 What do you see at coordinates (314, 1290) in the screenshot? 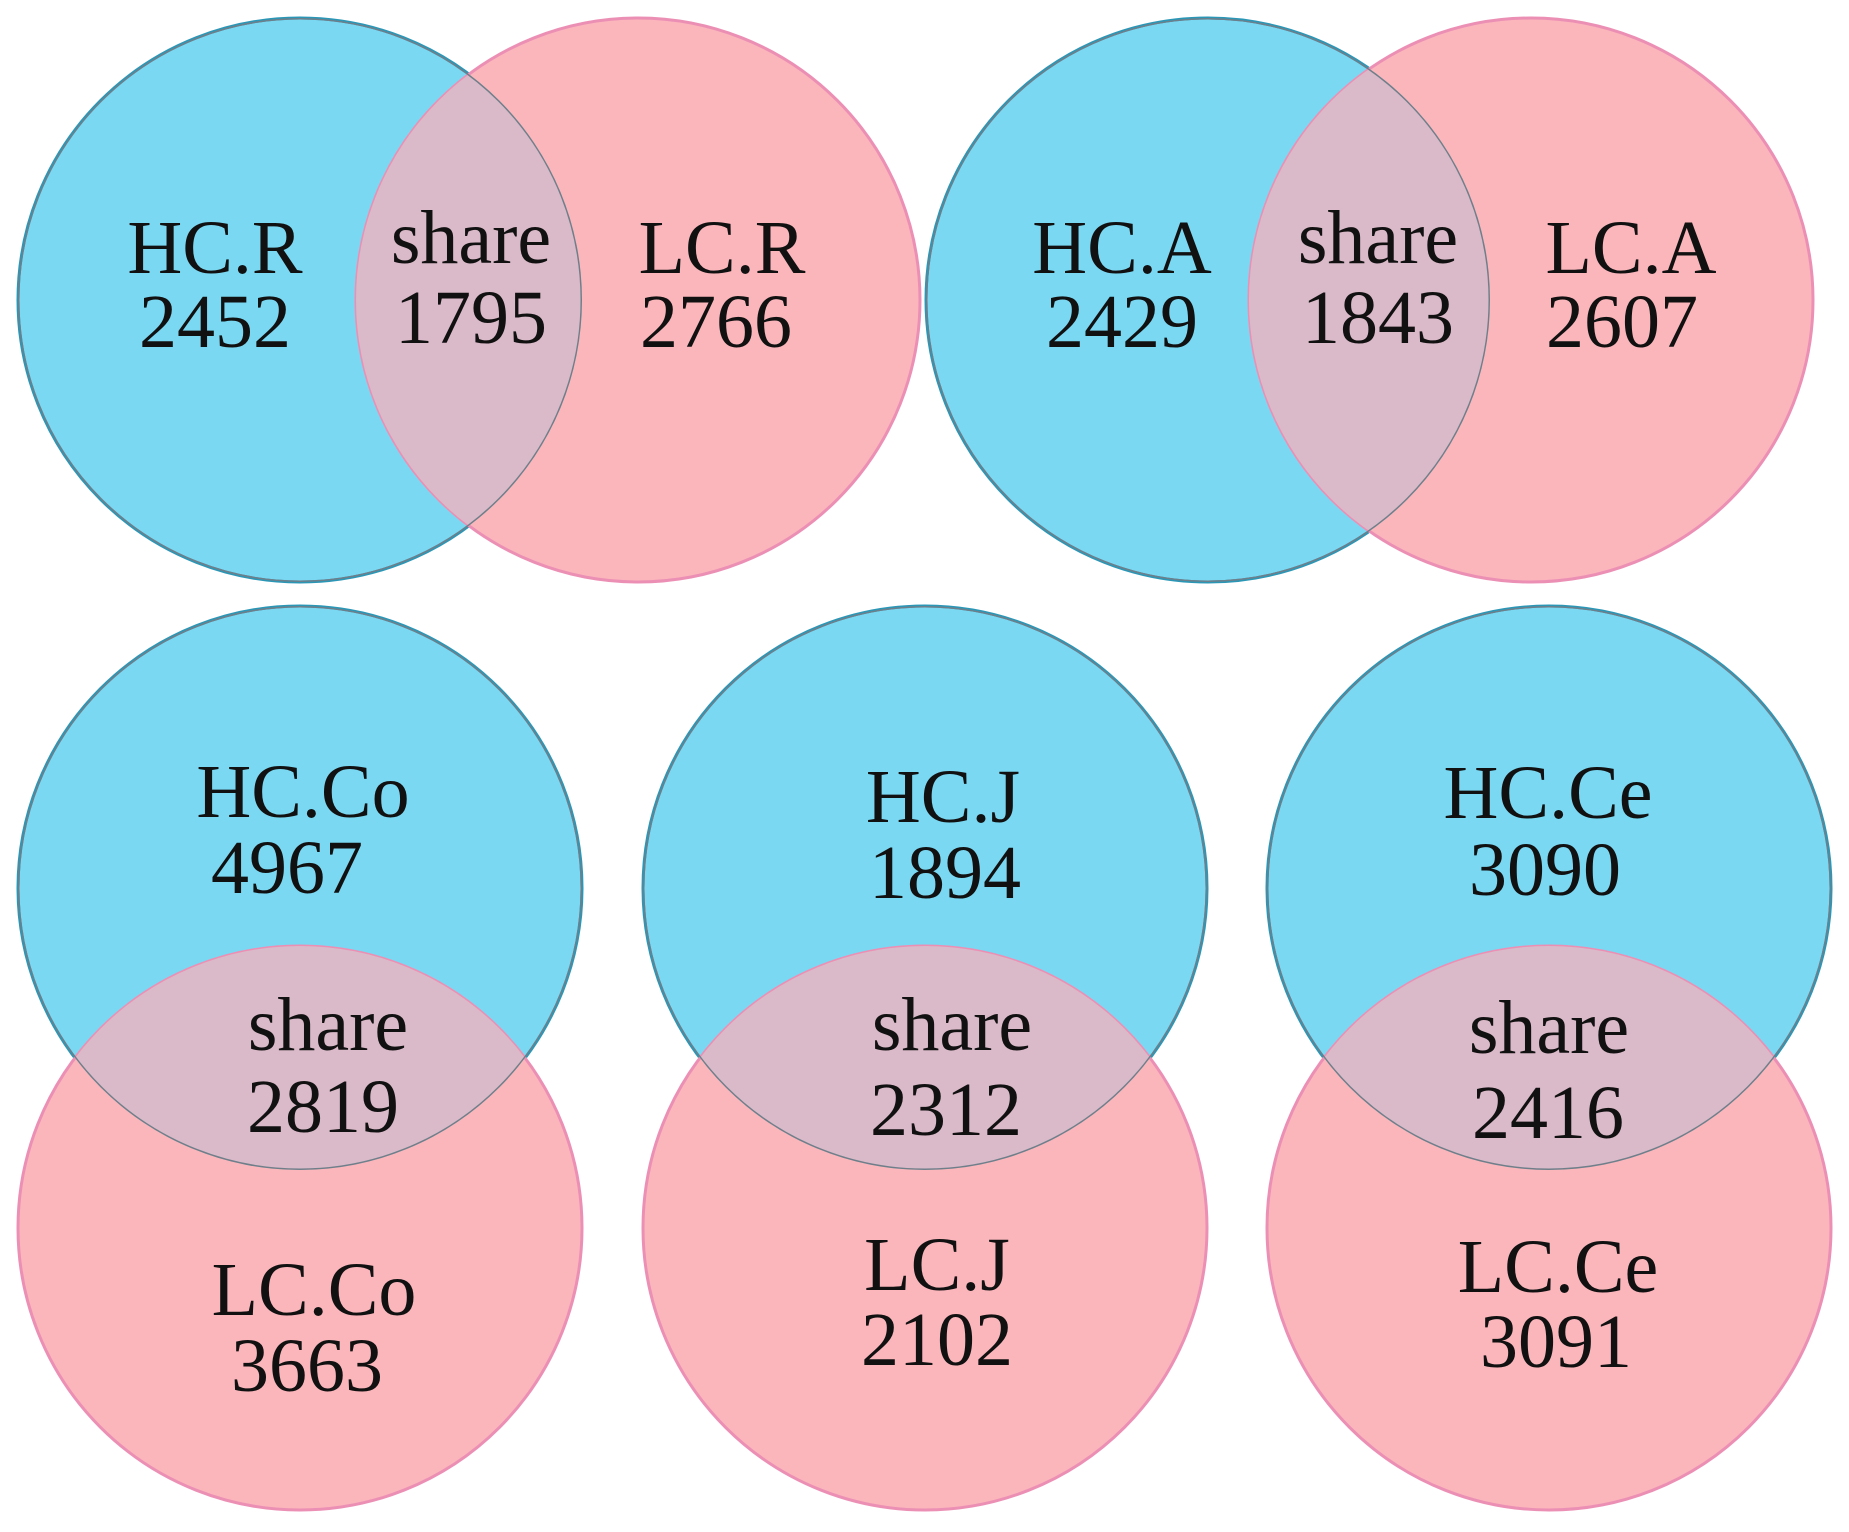
I see `lc-label: LC.Co` at bounding box center [314, 1290].